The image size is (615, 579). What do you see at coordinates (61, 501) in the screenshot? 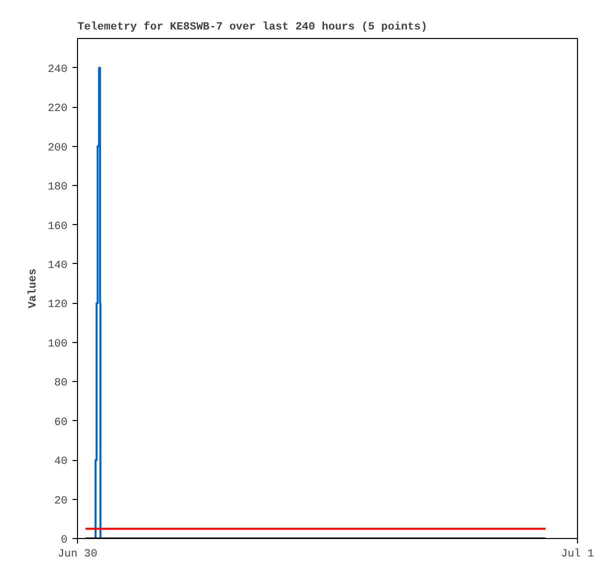
I see `y-tick-label: 20` at bounding box center [61, 501].